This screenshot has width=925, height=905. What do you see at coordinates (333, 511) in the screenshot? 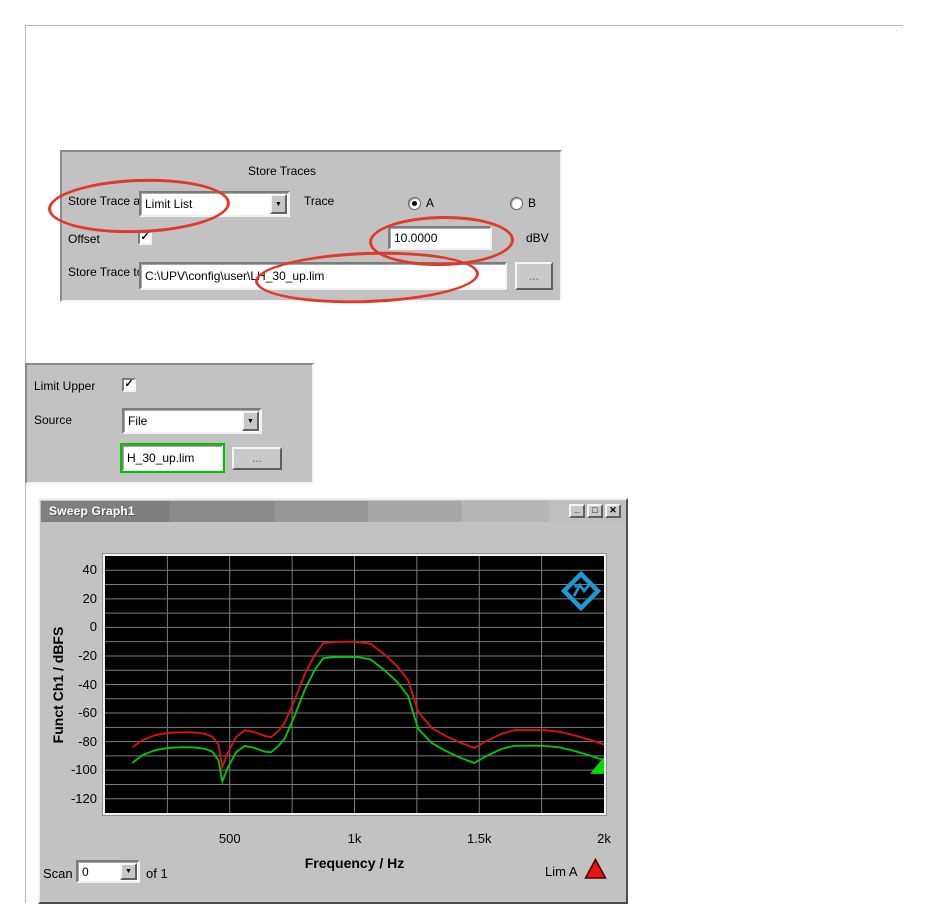
I see `window-titlebar: Sweep Graph1 _ □ ✕` at bounding box center [333, 511].